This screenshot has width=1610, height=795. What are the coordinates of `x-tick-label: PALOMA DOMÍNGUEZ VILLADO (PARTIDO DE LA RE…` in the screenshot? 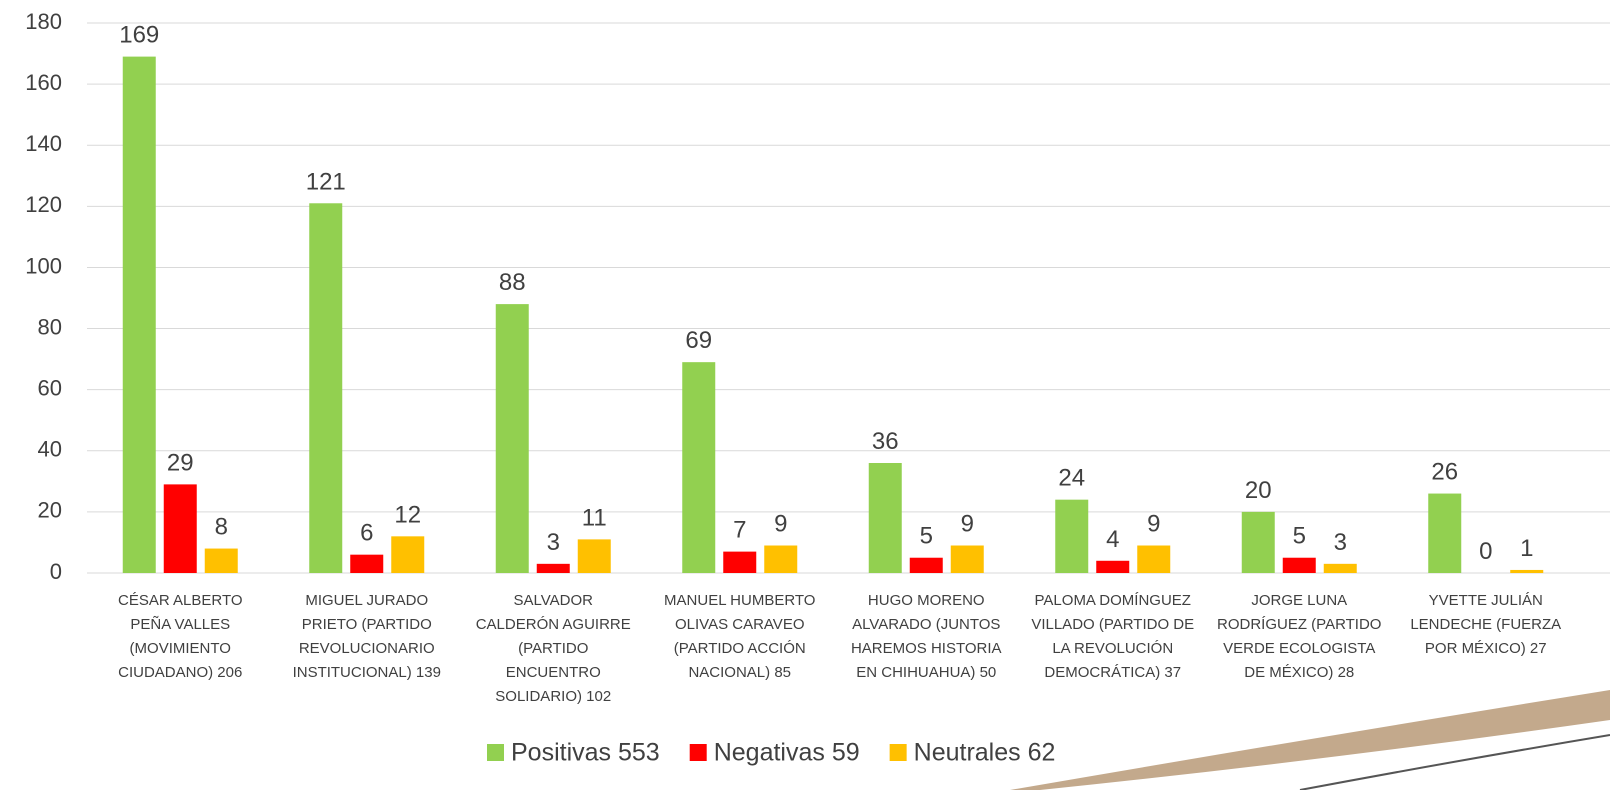 It's located at (1112, 636).